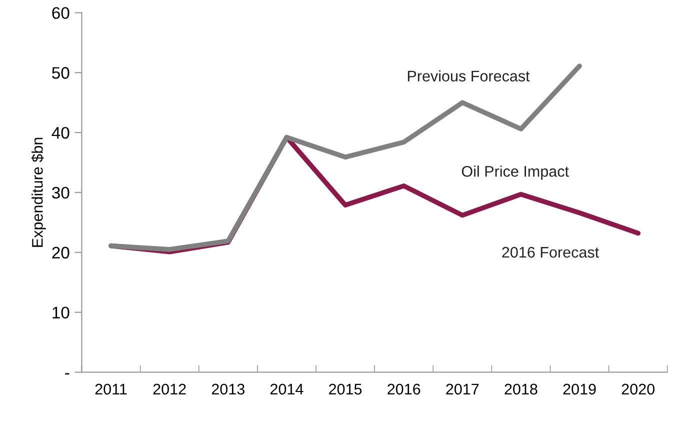 This screenshot has height=423, width=681. Describe the element at coordinates (61, 312) in the screenshot. I see `y-tick-label: 10` at that location.